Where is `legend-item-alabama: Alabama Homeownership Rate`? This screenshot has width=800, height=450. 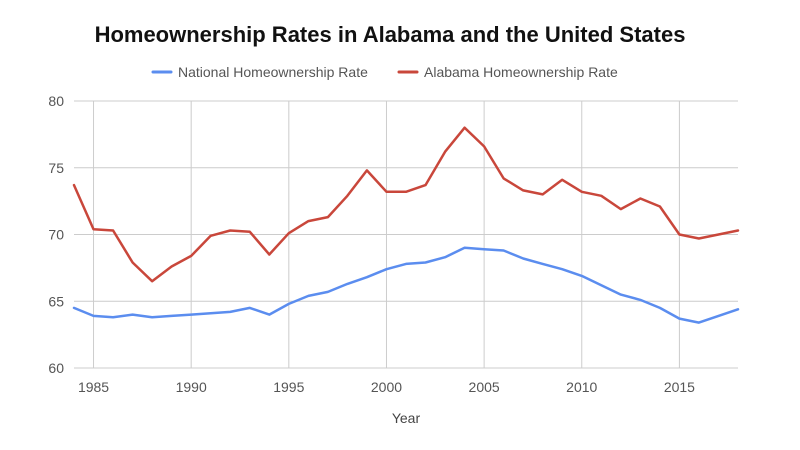 legend-item-alabama: Alabama Homeownership Rate is located at coordinates (507, 72).